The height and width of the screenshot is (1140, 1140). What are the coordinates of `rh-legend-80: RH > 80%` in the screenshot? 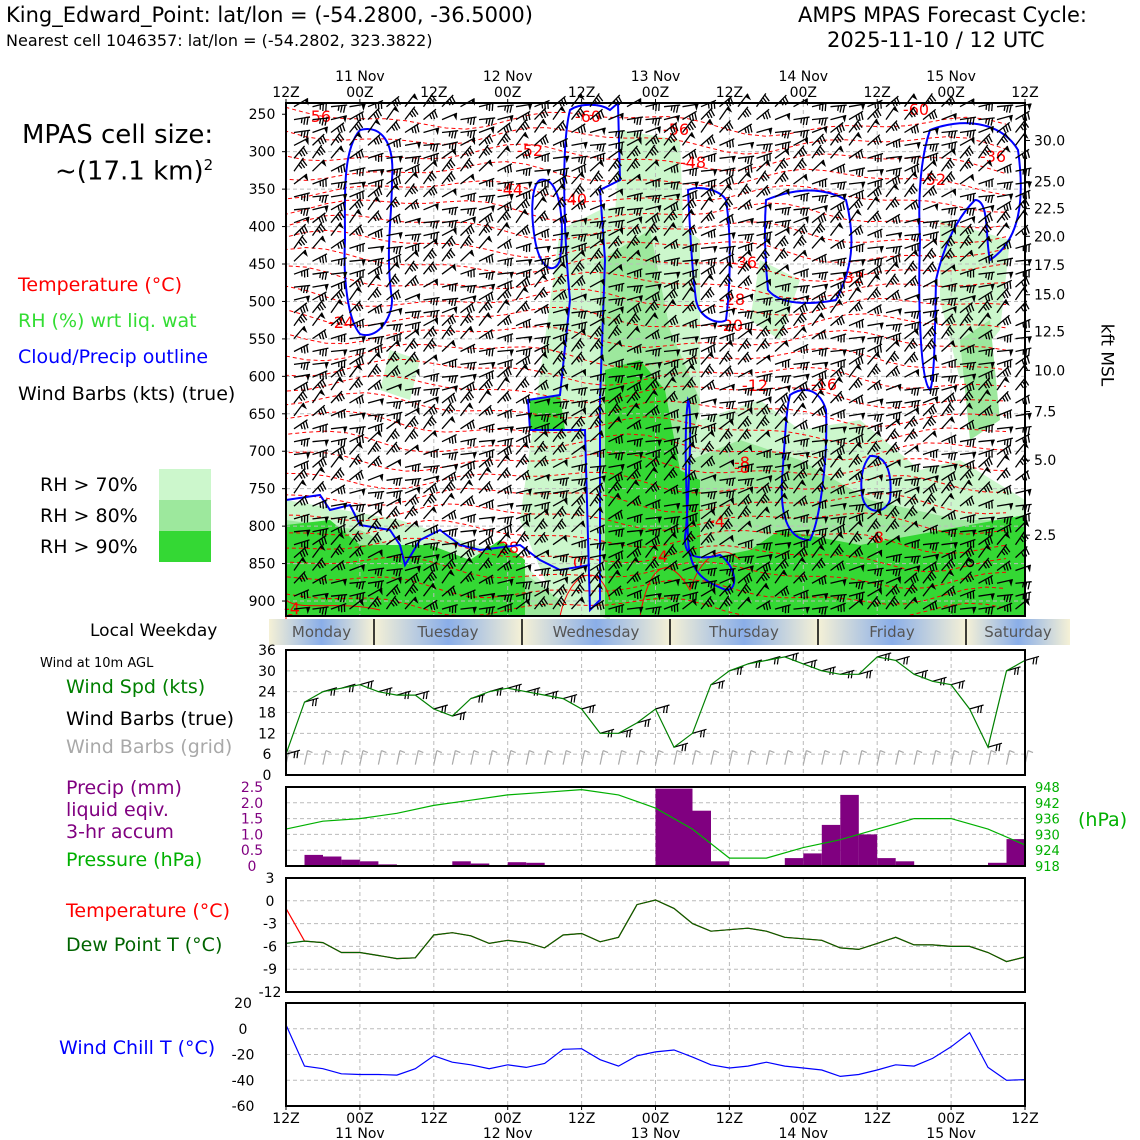 It's located at (89, 516).